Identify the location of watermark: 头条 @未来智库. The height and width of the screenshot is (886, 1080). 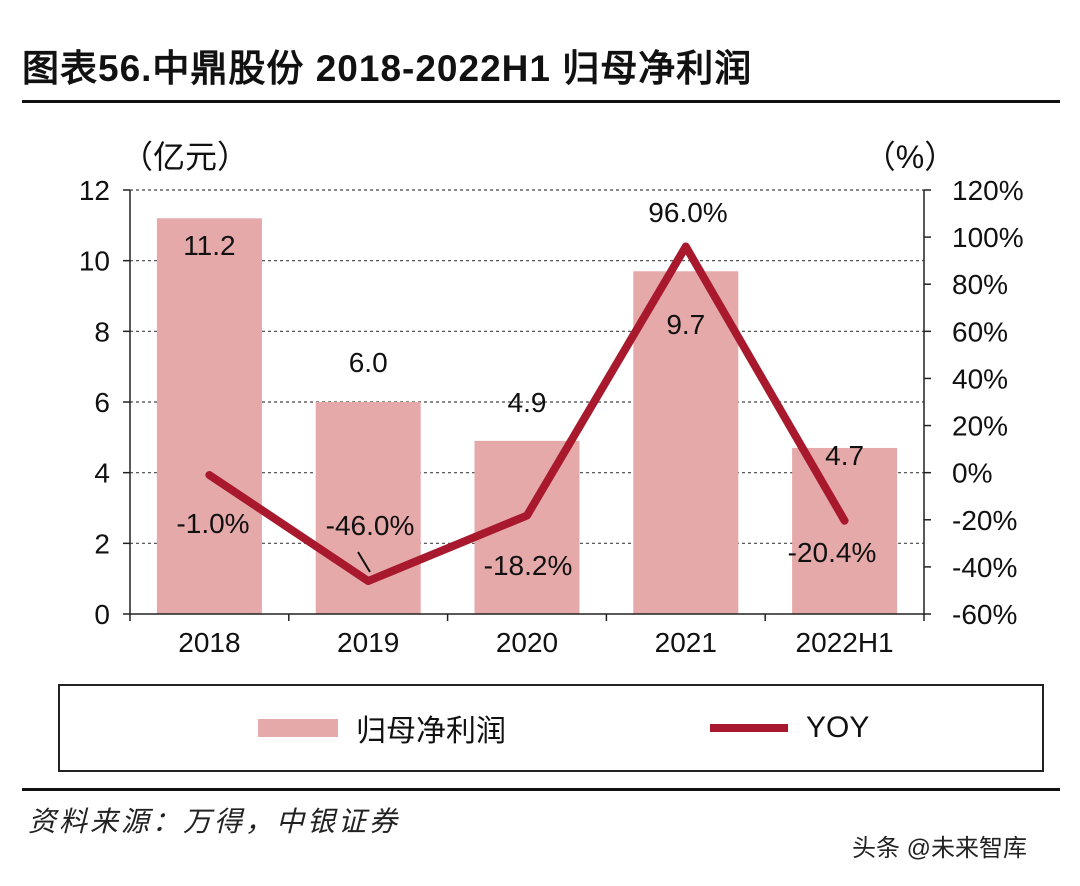
(939, 845).